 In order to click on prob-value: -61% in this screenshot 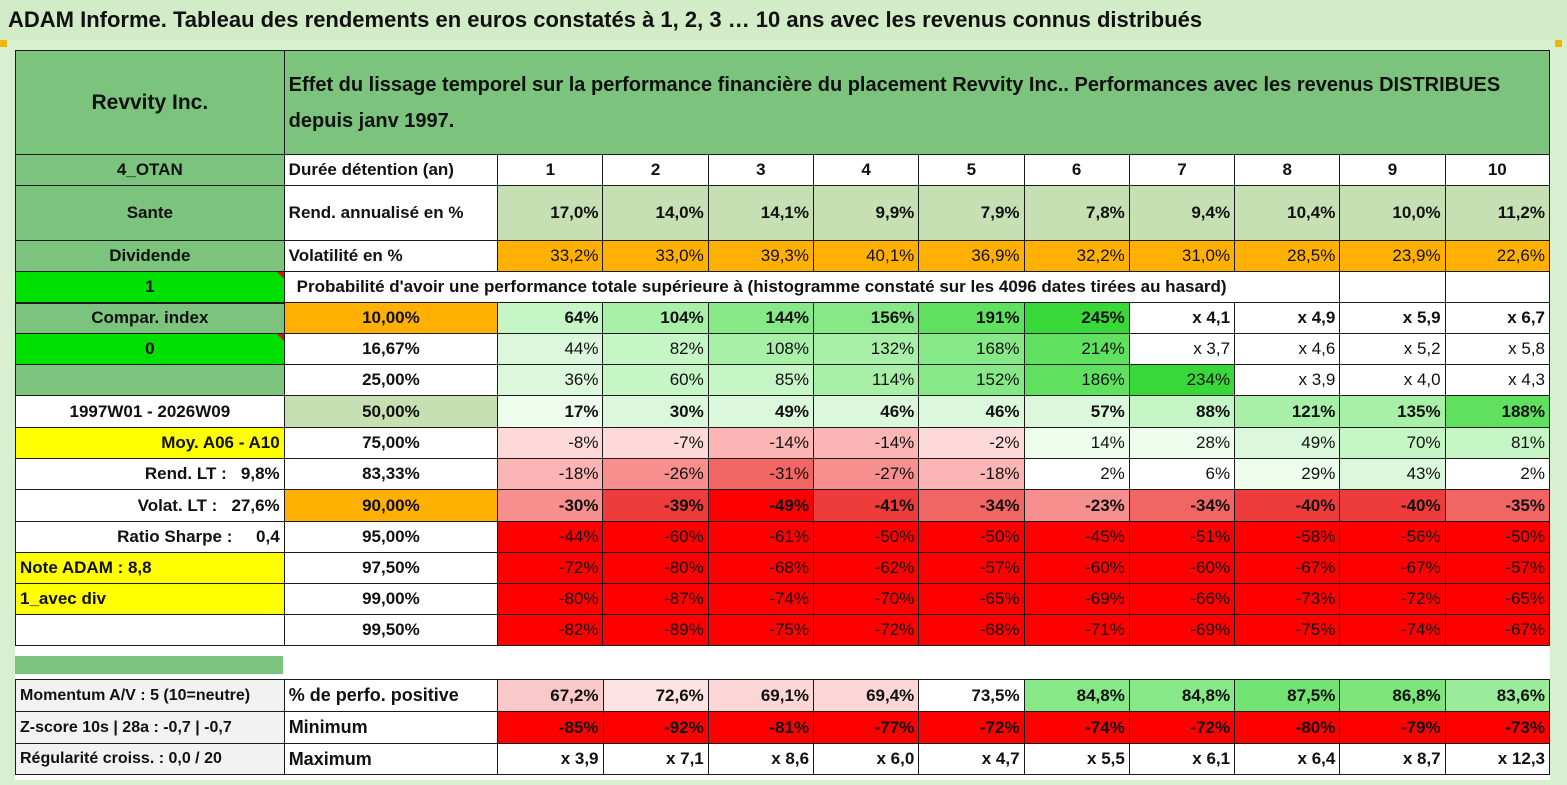, I will do `click(761, 537)`.